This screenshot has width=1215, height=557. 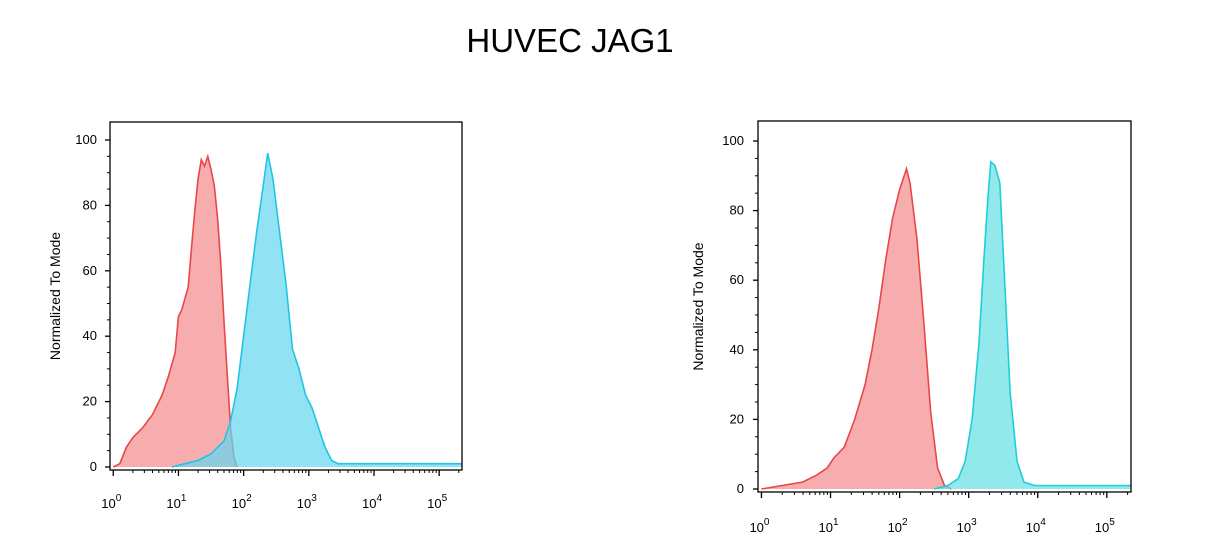 What do you see at coordinates (570, 40) in the screenshot?
I see `figure-title: HUVEC JAG1` at bounding box center [570, 40].